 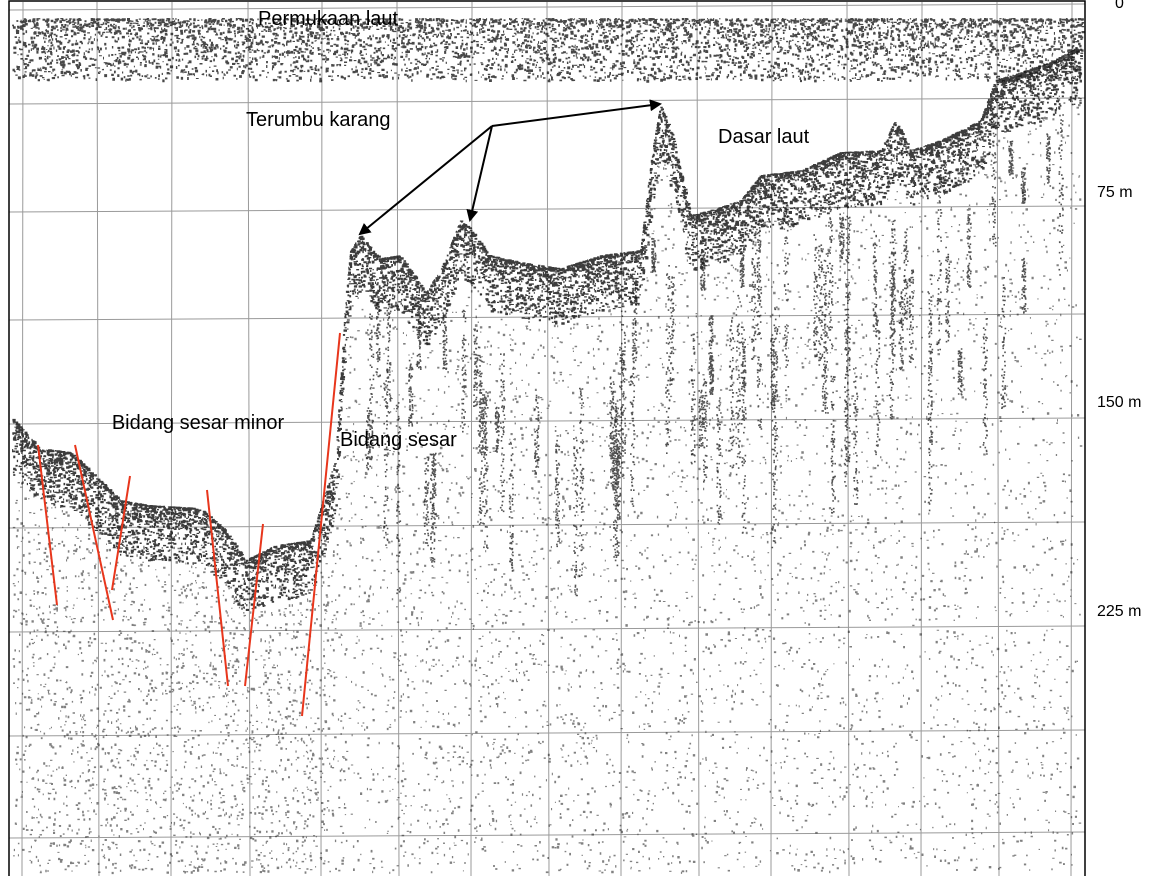 I want to click on depth-tick-label-225: 225 m, so click(x=1119, y=611).